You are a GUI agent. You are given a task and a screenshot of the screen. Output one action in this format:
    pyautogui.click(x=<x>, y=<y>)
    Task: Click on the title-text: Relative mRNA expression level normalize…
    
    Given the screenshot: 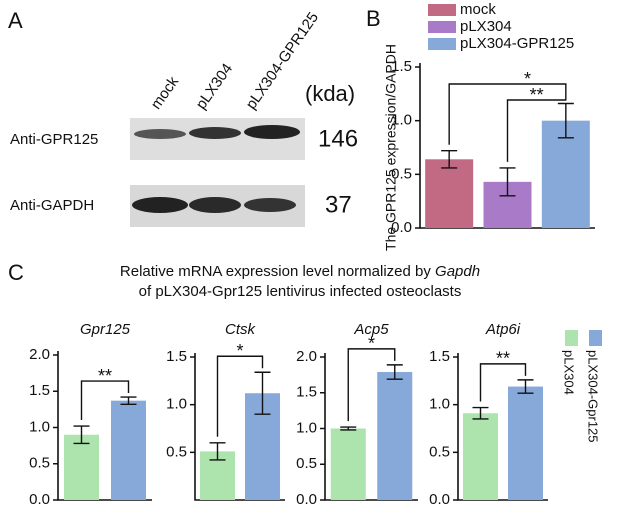 What is the action you would take?
    pyautogui.click(x=277, y=271)
    